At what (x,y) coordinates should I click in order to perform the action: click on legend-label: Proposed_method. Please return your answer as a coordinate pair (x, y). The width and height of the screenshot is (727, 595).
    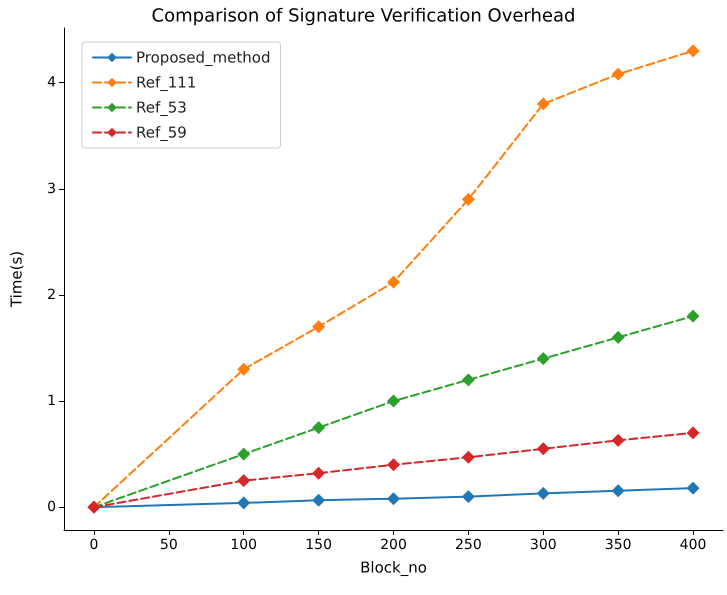
    Looking at the image, I should click on (203, 57).